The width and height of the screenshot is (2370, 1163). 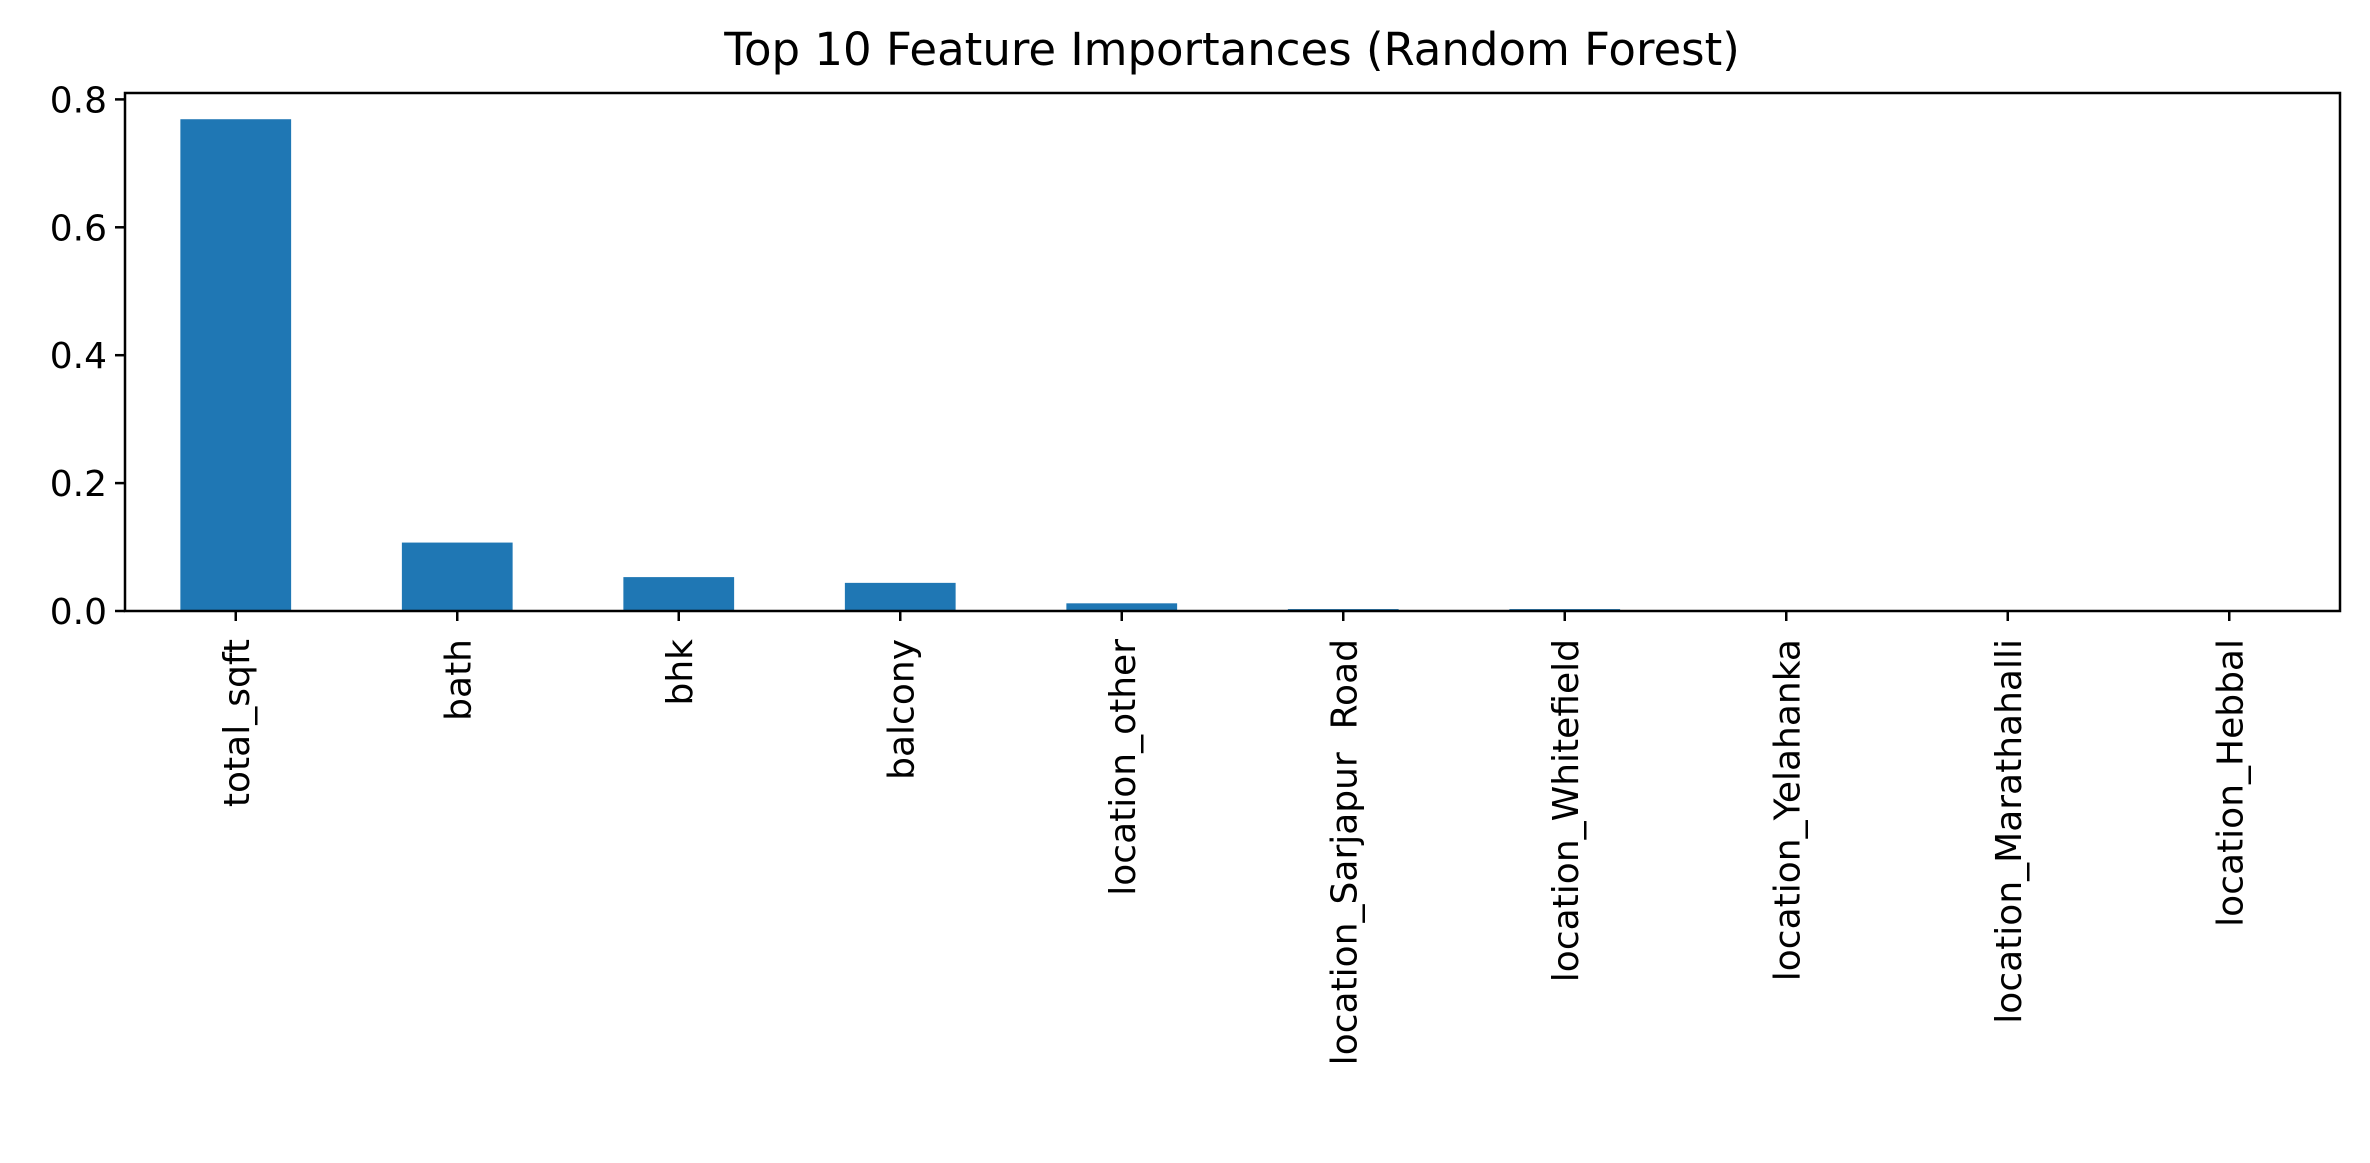 I want to click on x-tick-label: location_Whitefield, so click(x=1566, y=810).